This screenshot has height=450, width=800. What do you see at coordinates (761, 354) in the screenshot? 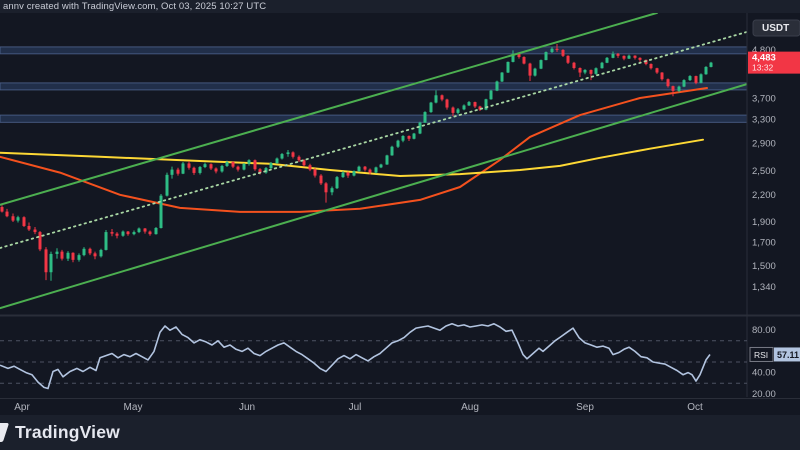
I see `rsi-name-badge` at bounding box center [761, 354].